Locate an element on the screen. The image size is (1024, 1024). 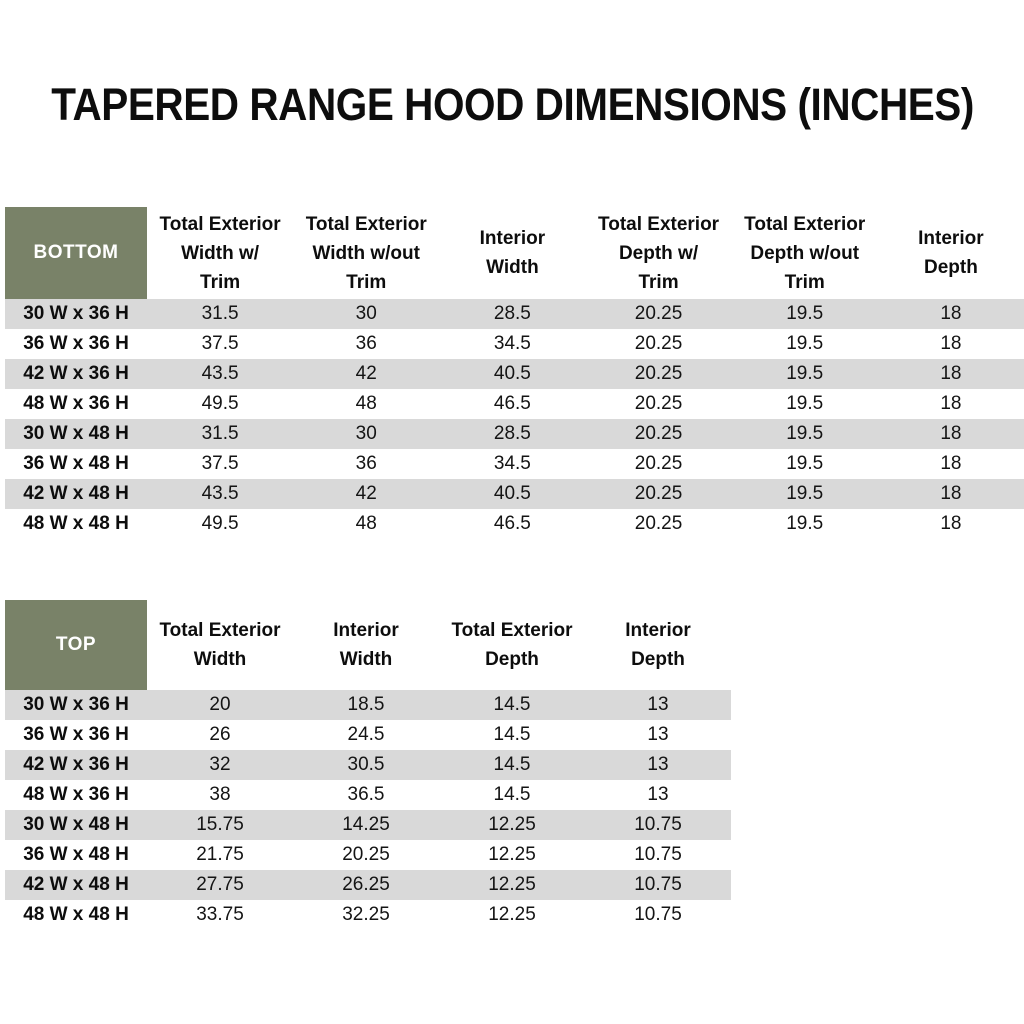
row-label: 48 W x 36 H is located at coordinates (76, 795).